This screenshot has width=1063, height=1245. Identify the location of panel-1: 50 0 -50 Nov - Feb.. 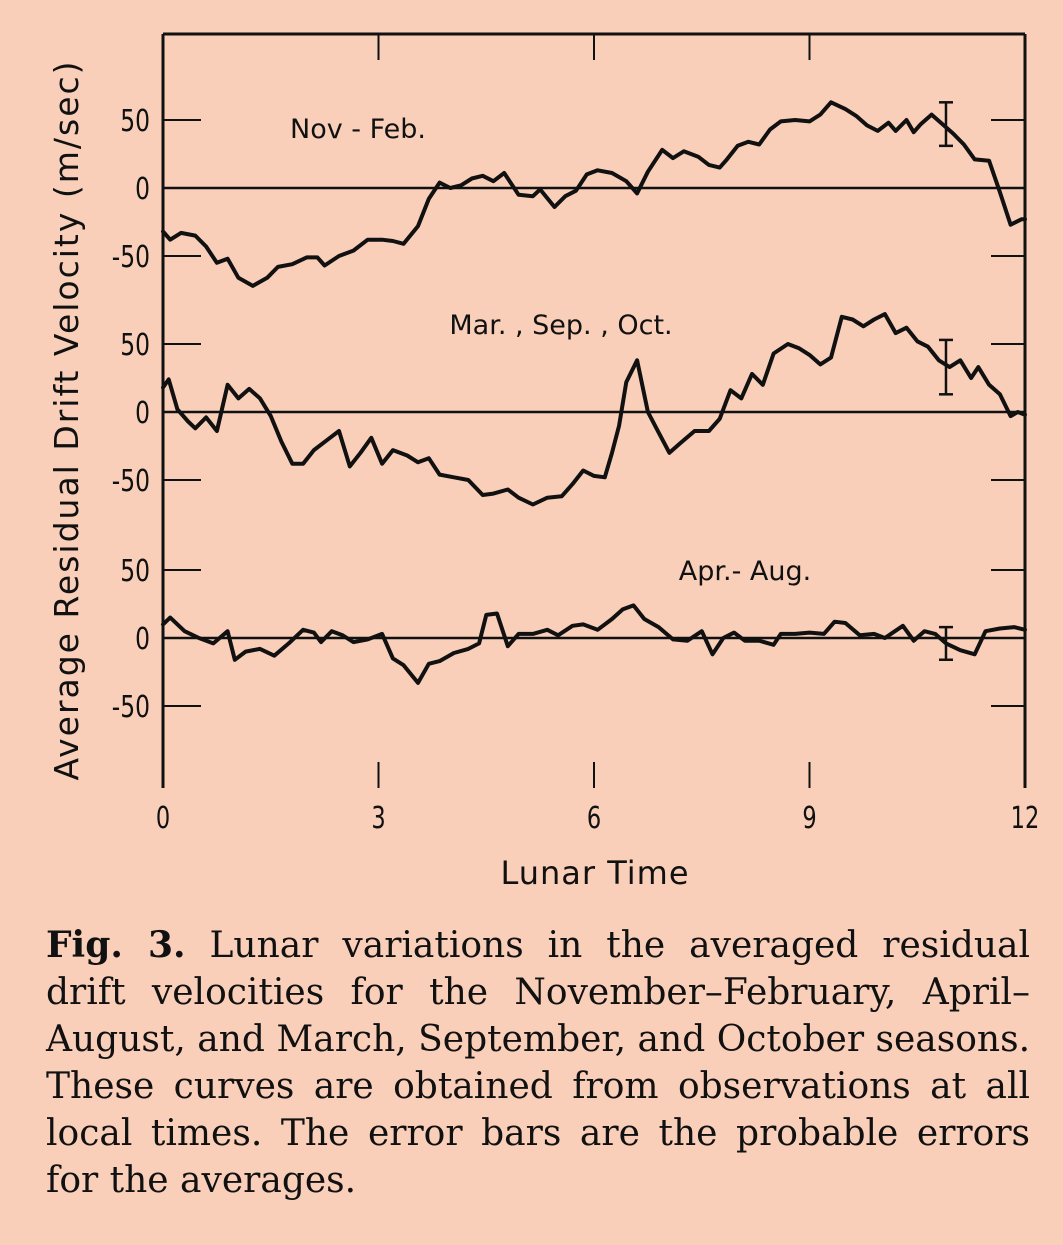
(569, 194).